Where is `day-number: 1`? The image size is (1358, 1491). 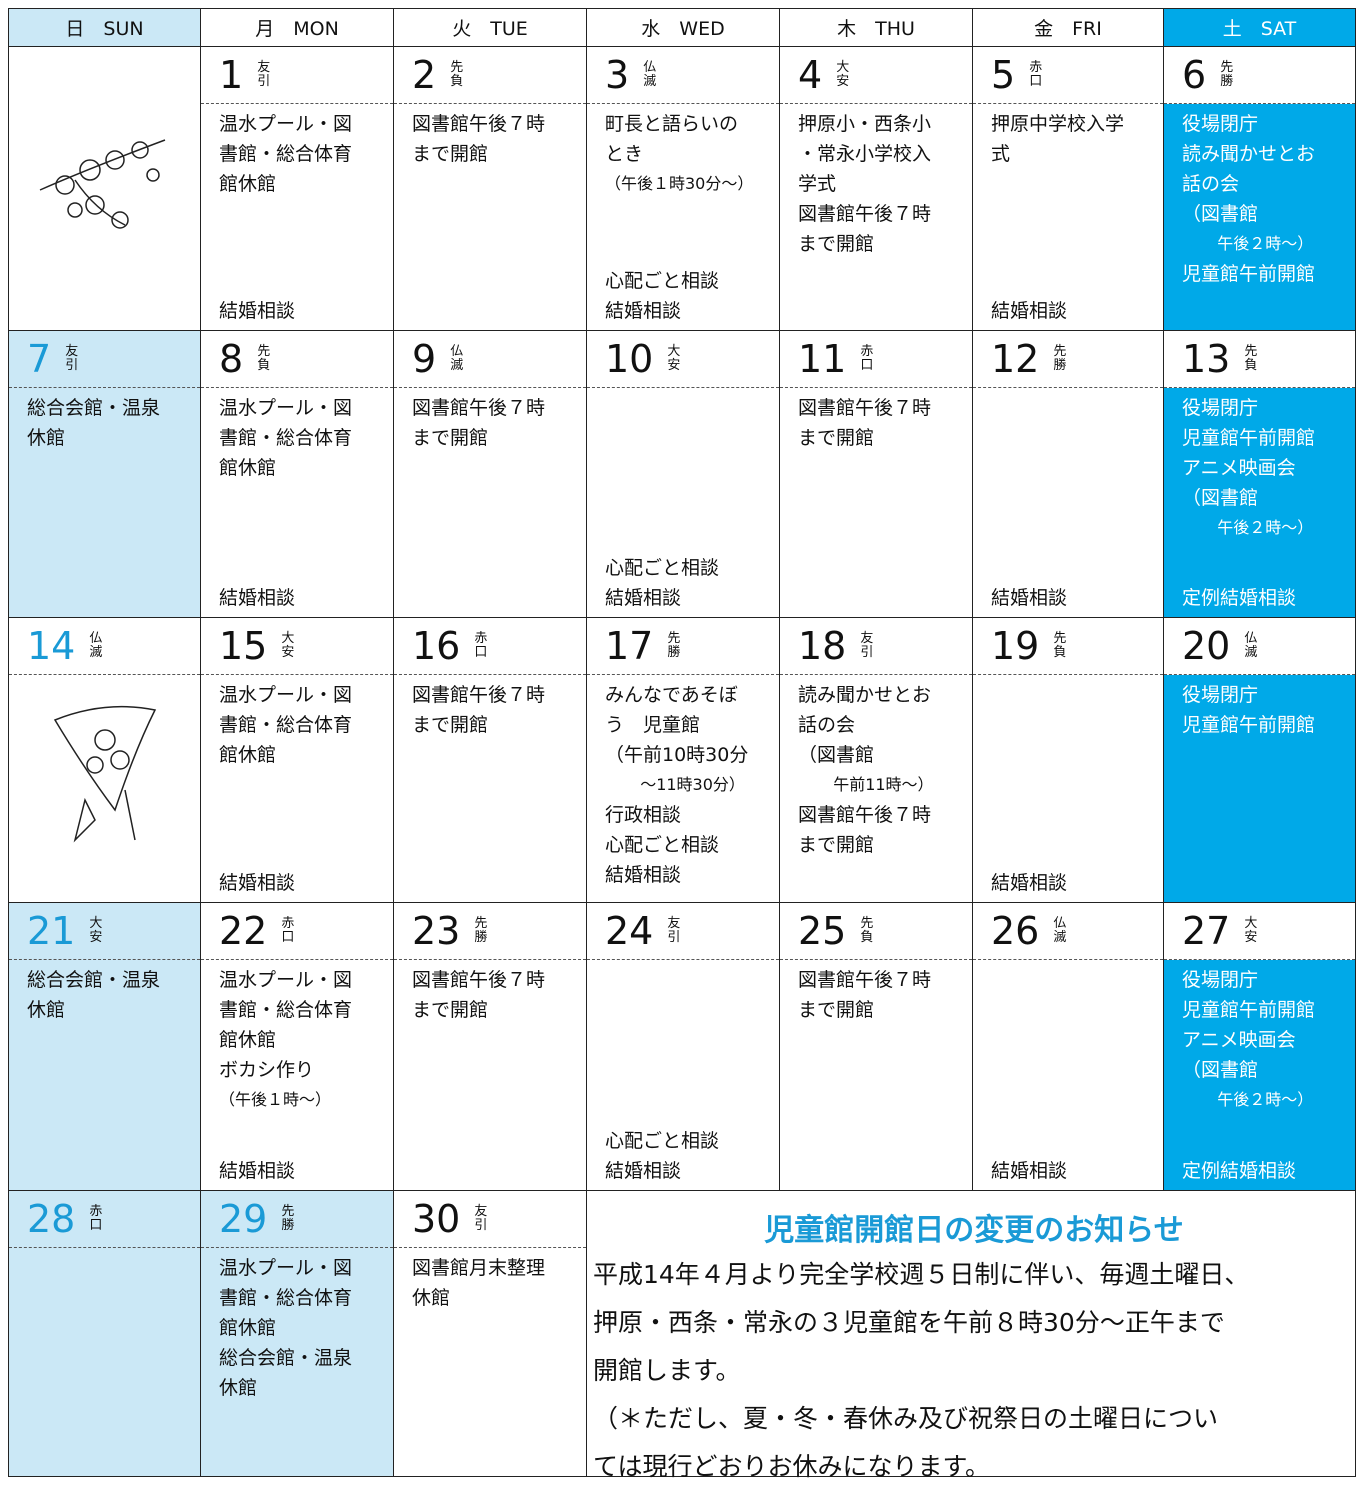 day-number: 1 is located at coordinates (231, 75).